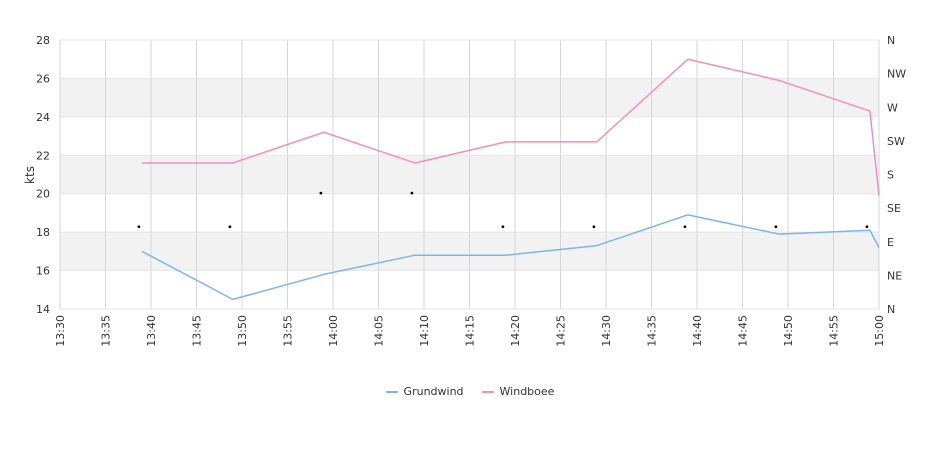 This screenshot has width=940, height=450. I want to click on y-tick-label: 26, so click(43, 78).